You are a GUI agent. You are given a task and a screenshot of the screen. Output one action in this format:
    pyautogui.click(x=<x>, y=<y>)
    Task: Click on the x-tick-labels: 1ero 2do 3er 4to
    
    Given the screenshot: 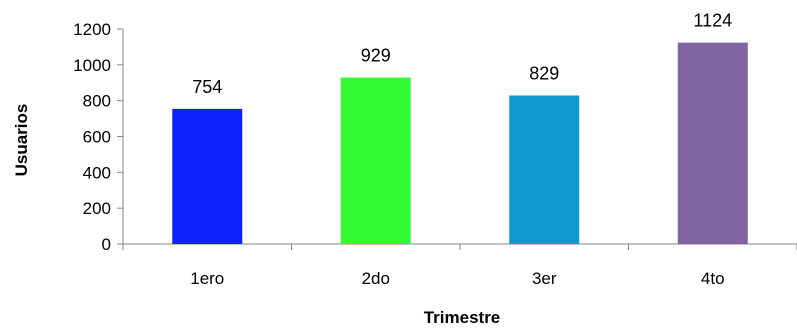 What is the action you would take?
    pyautogui.click(x=457, y=278)
    